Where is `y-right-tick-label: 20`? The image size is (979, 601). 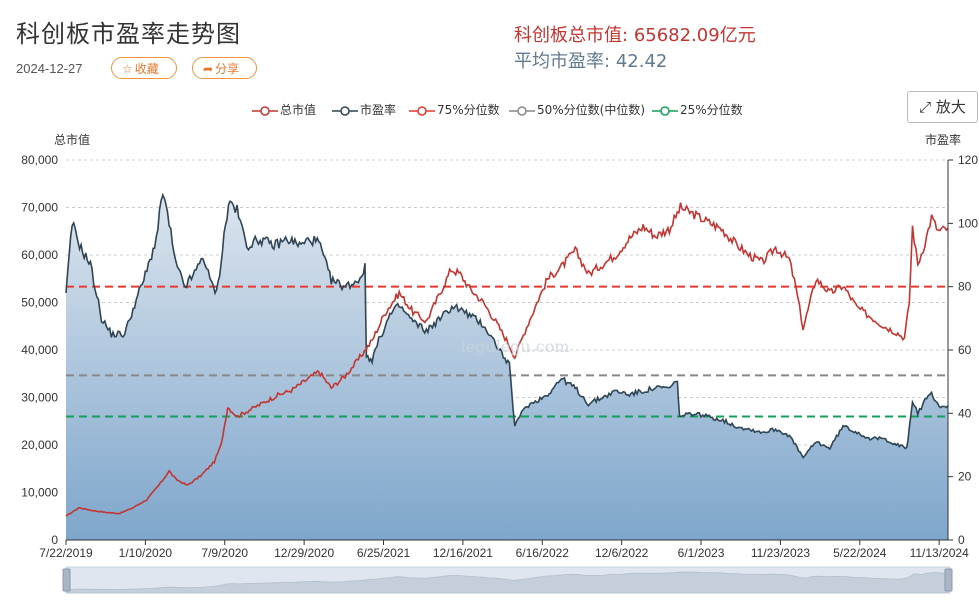 y-right-tick-label: 20 is located at coordinates (965, 477).